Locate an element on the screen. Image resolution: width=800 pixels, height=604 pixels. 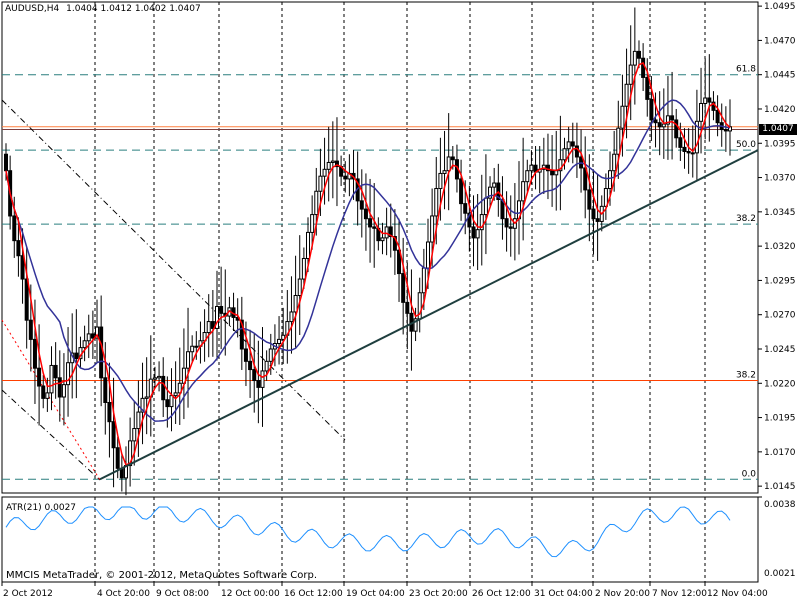
atr-tick-bottom: 0.0021 is located at coordinates (780, 574).